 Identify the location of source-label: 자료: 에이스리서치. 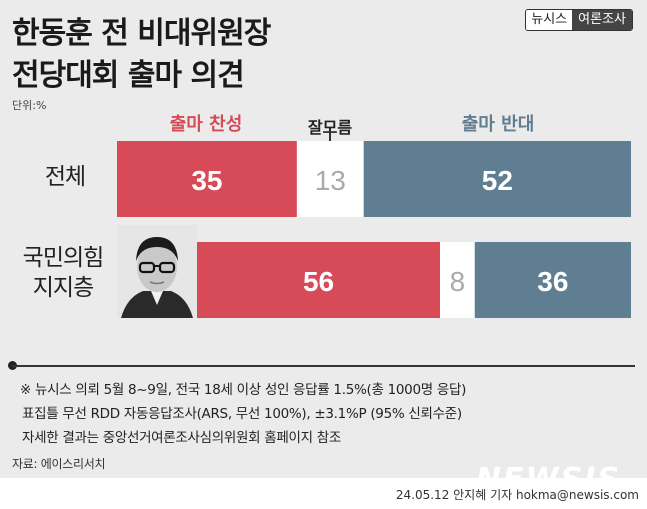
(59, 464).